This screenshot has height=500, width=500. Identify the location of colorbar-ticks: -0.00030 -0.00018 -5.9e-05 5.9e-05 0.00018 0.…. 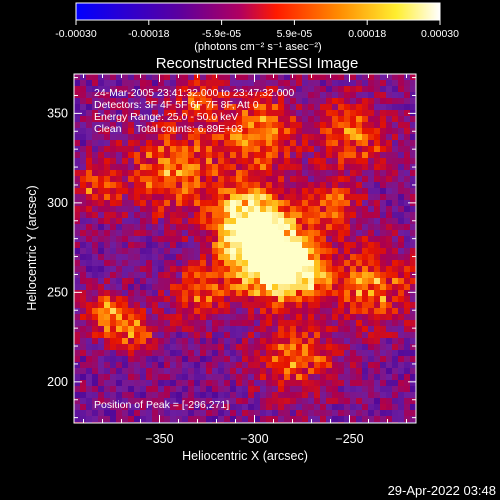
(257, 30).